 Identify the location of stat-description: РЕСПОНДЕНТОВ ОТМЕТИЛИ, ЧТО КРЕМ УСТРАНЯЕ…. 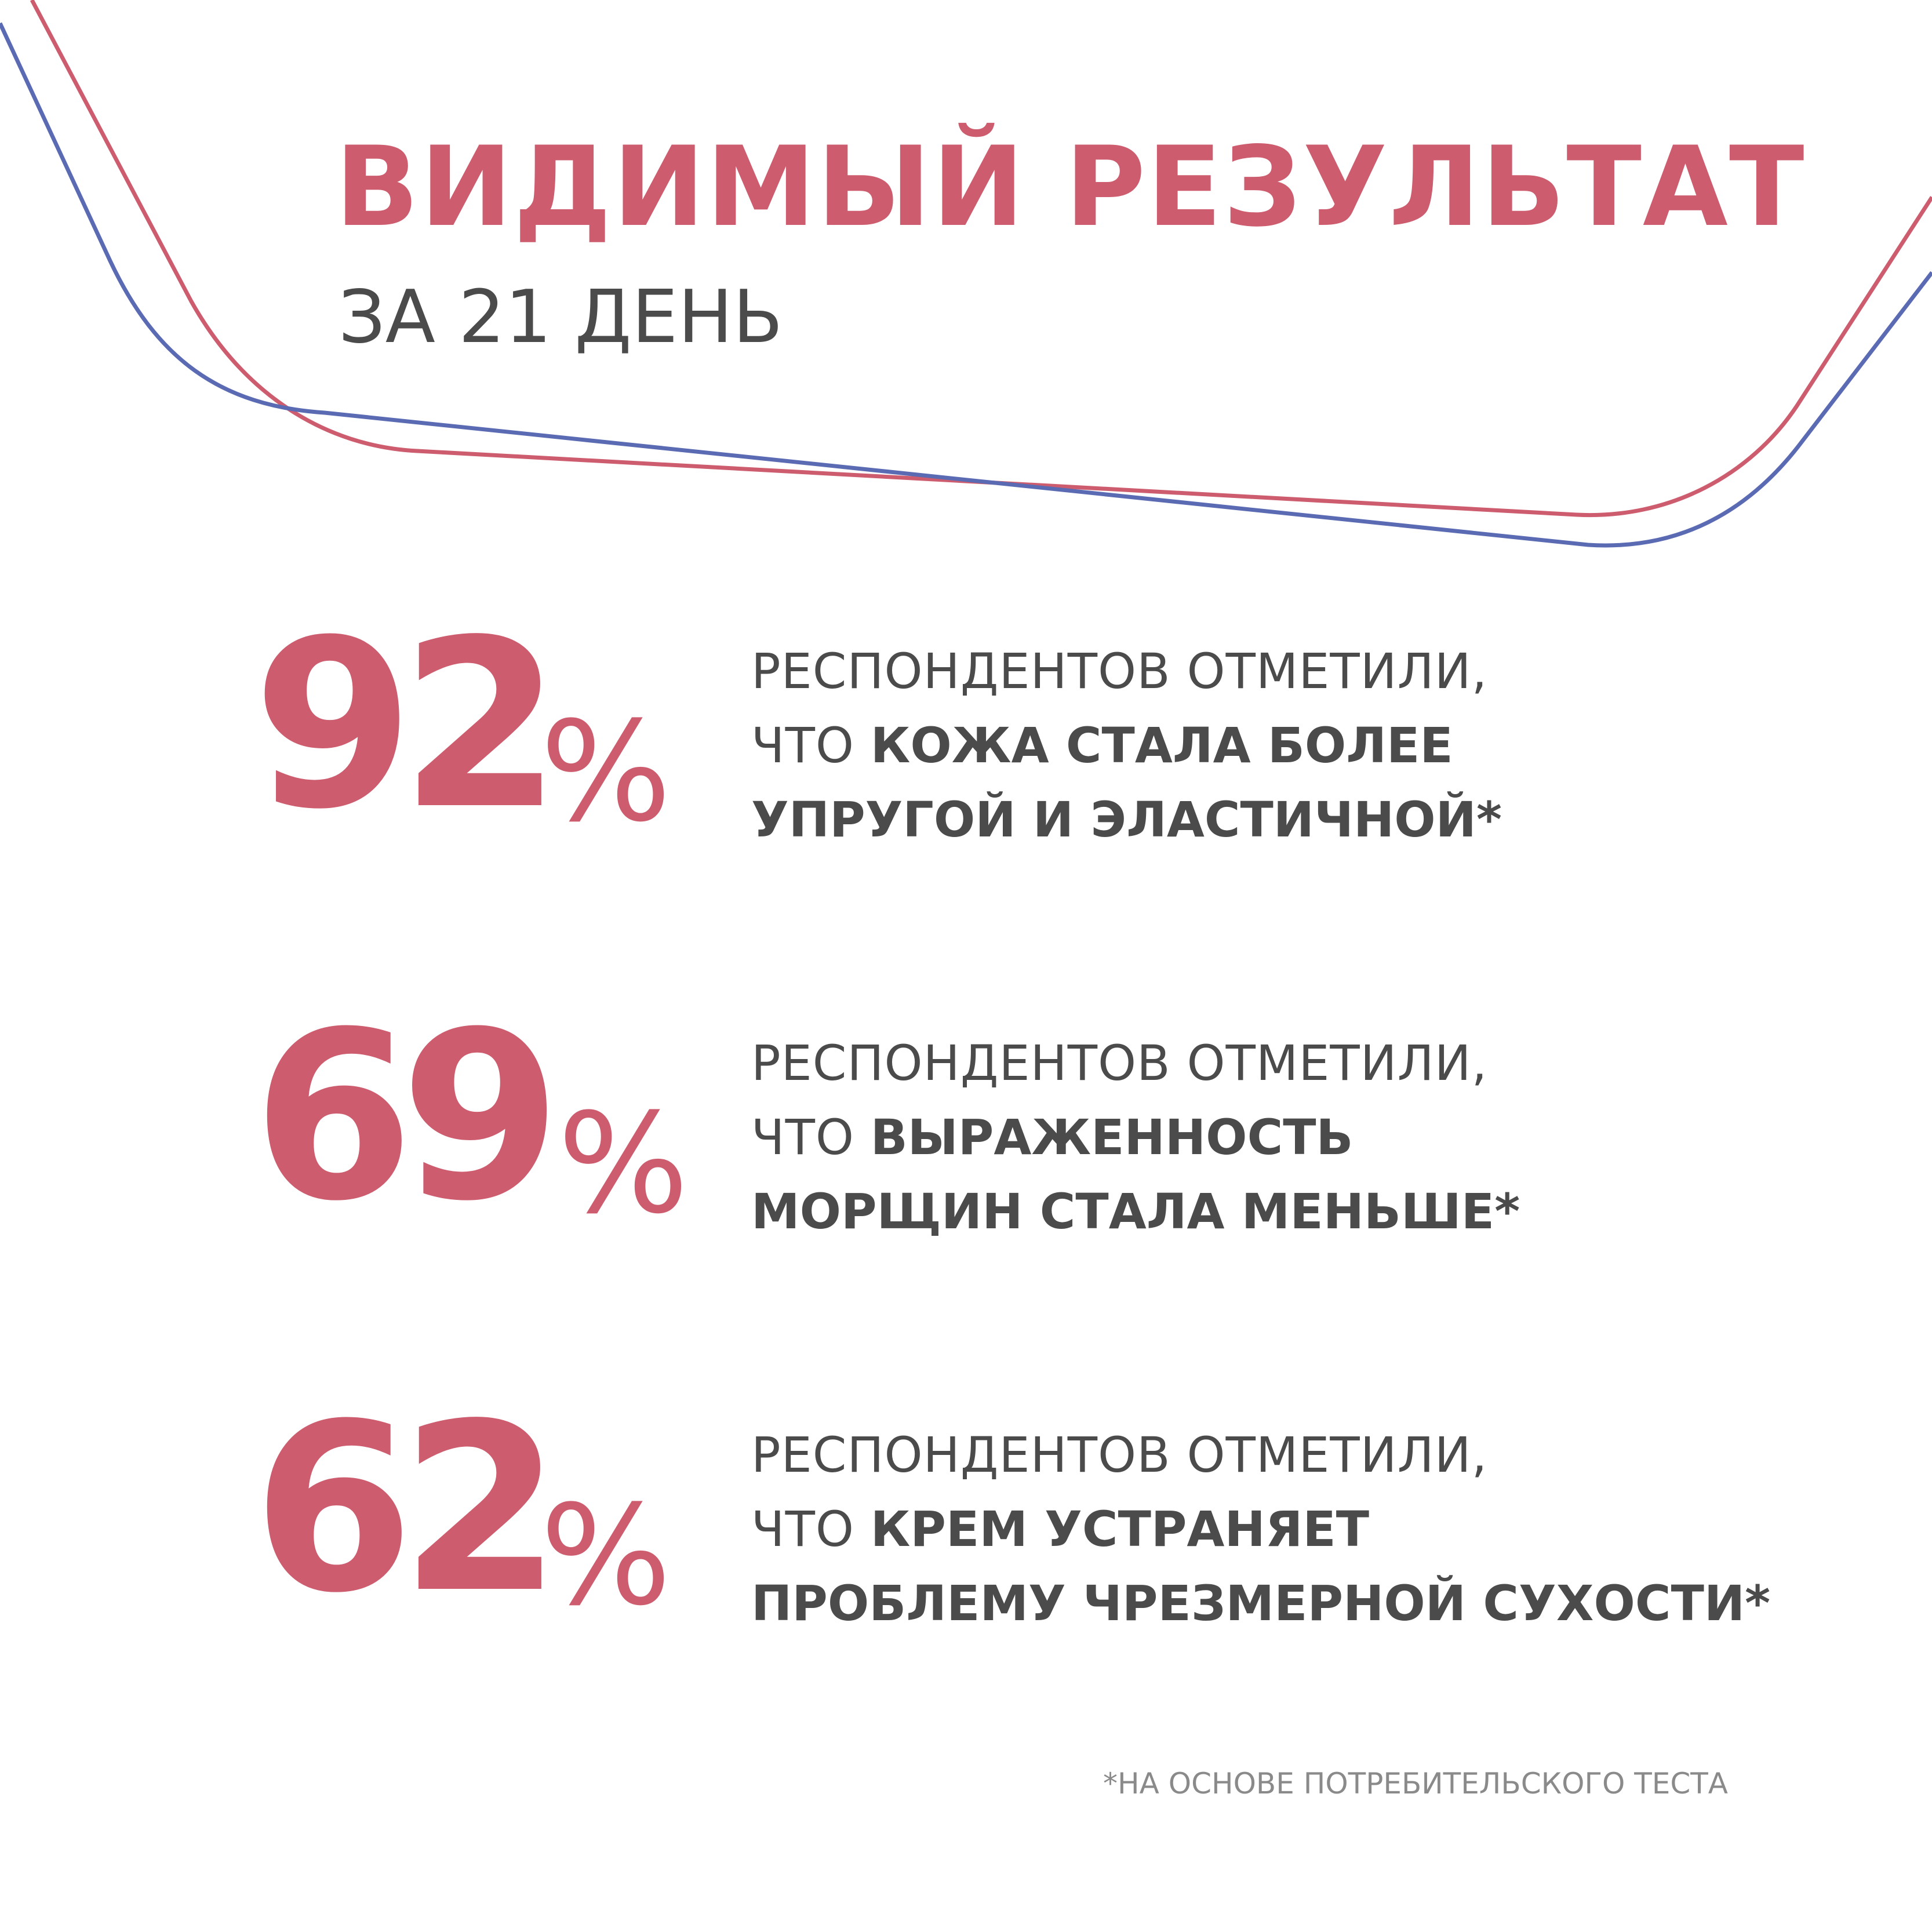
(1260, 1529).